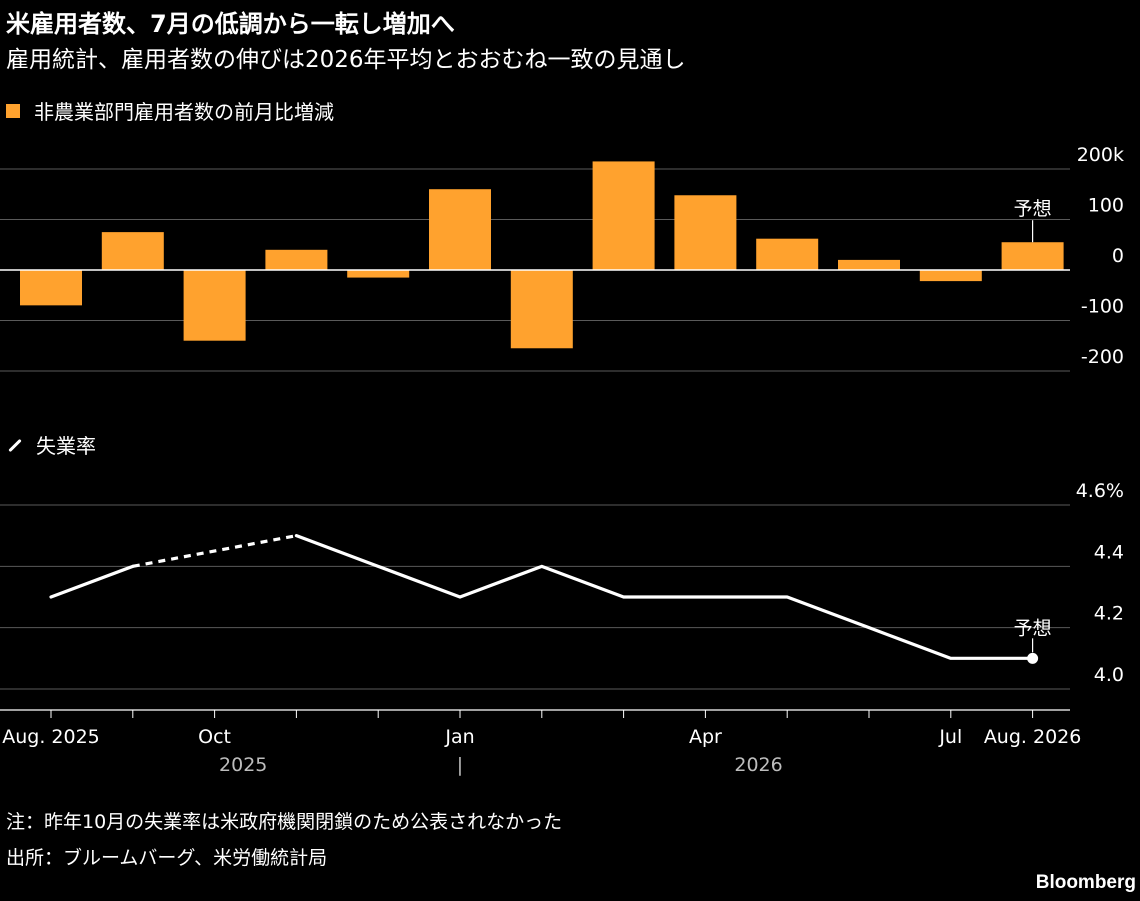 The width and height of the screenshot is (1140, 901). Describe the element at coordinates (230, 24) in the screenshot. I see `chart-title: 米雇用者数、7月の低調から一転し増加へ` at that location.